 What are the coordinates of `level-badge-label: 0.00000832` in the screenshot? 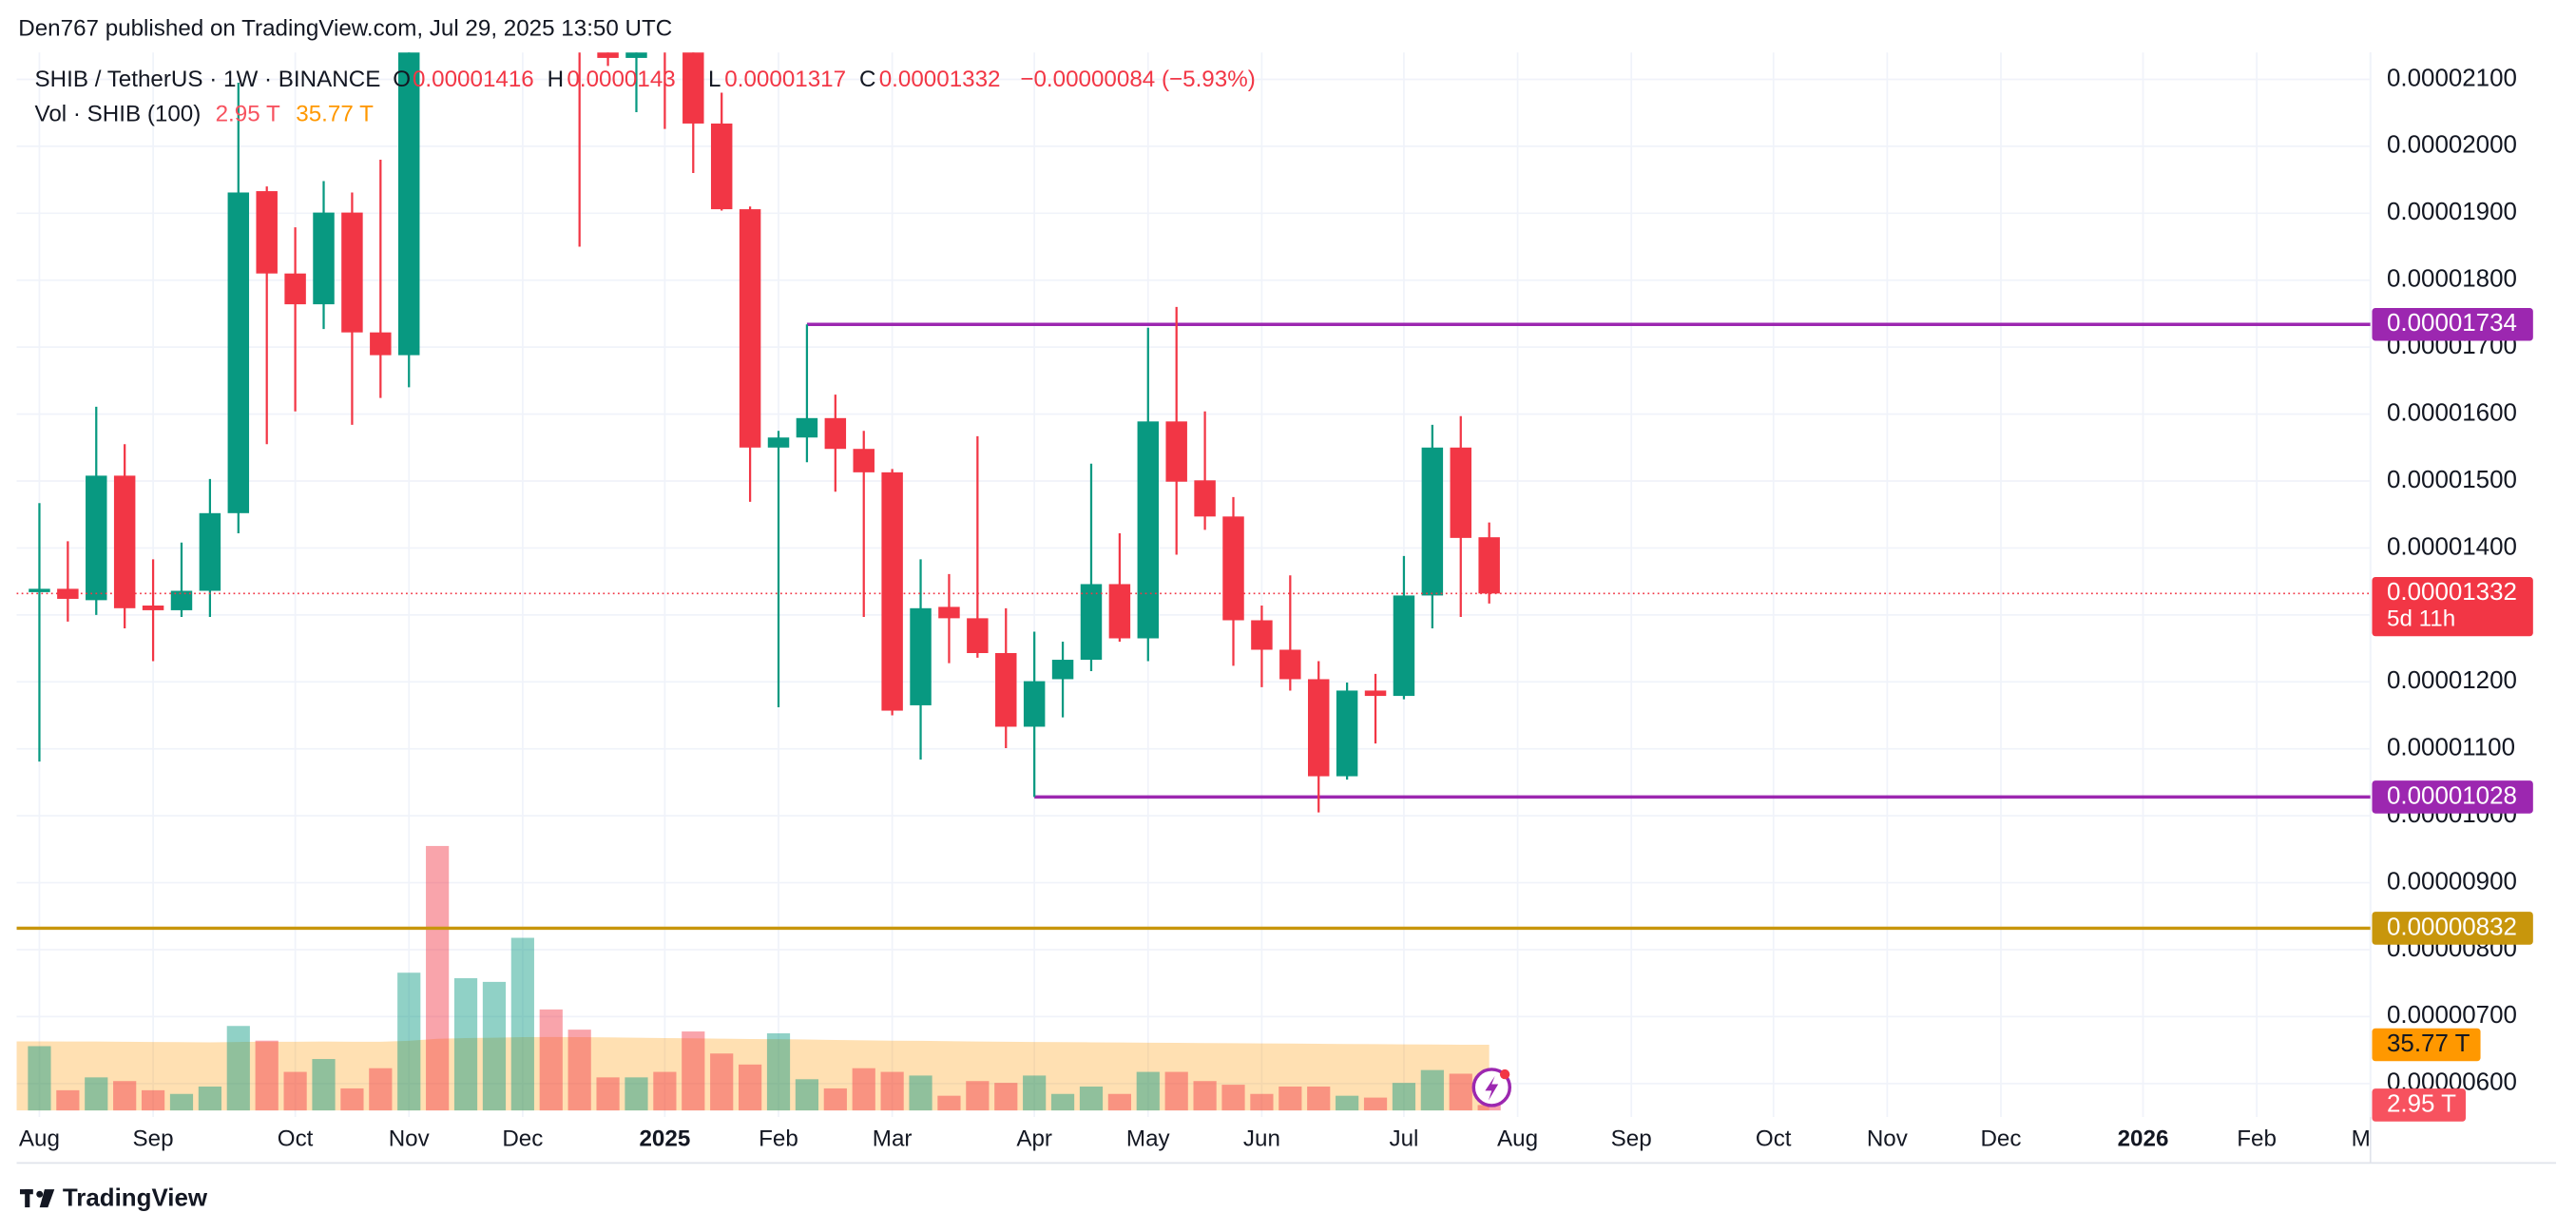 It's located at (2452, 927).